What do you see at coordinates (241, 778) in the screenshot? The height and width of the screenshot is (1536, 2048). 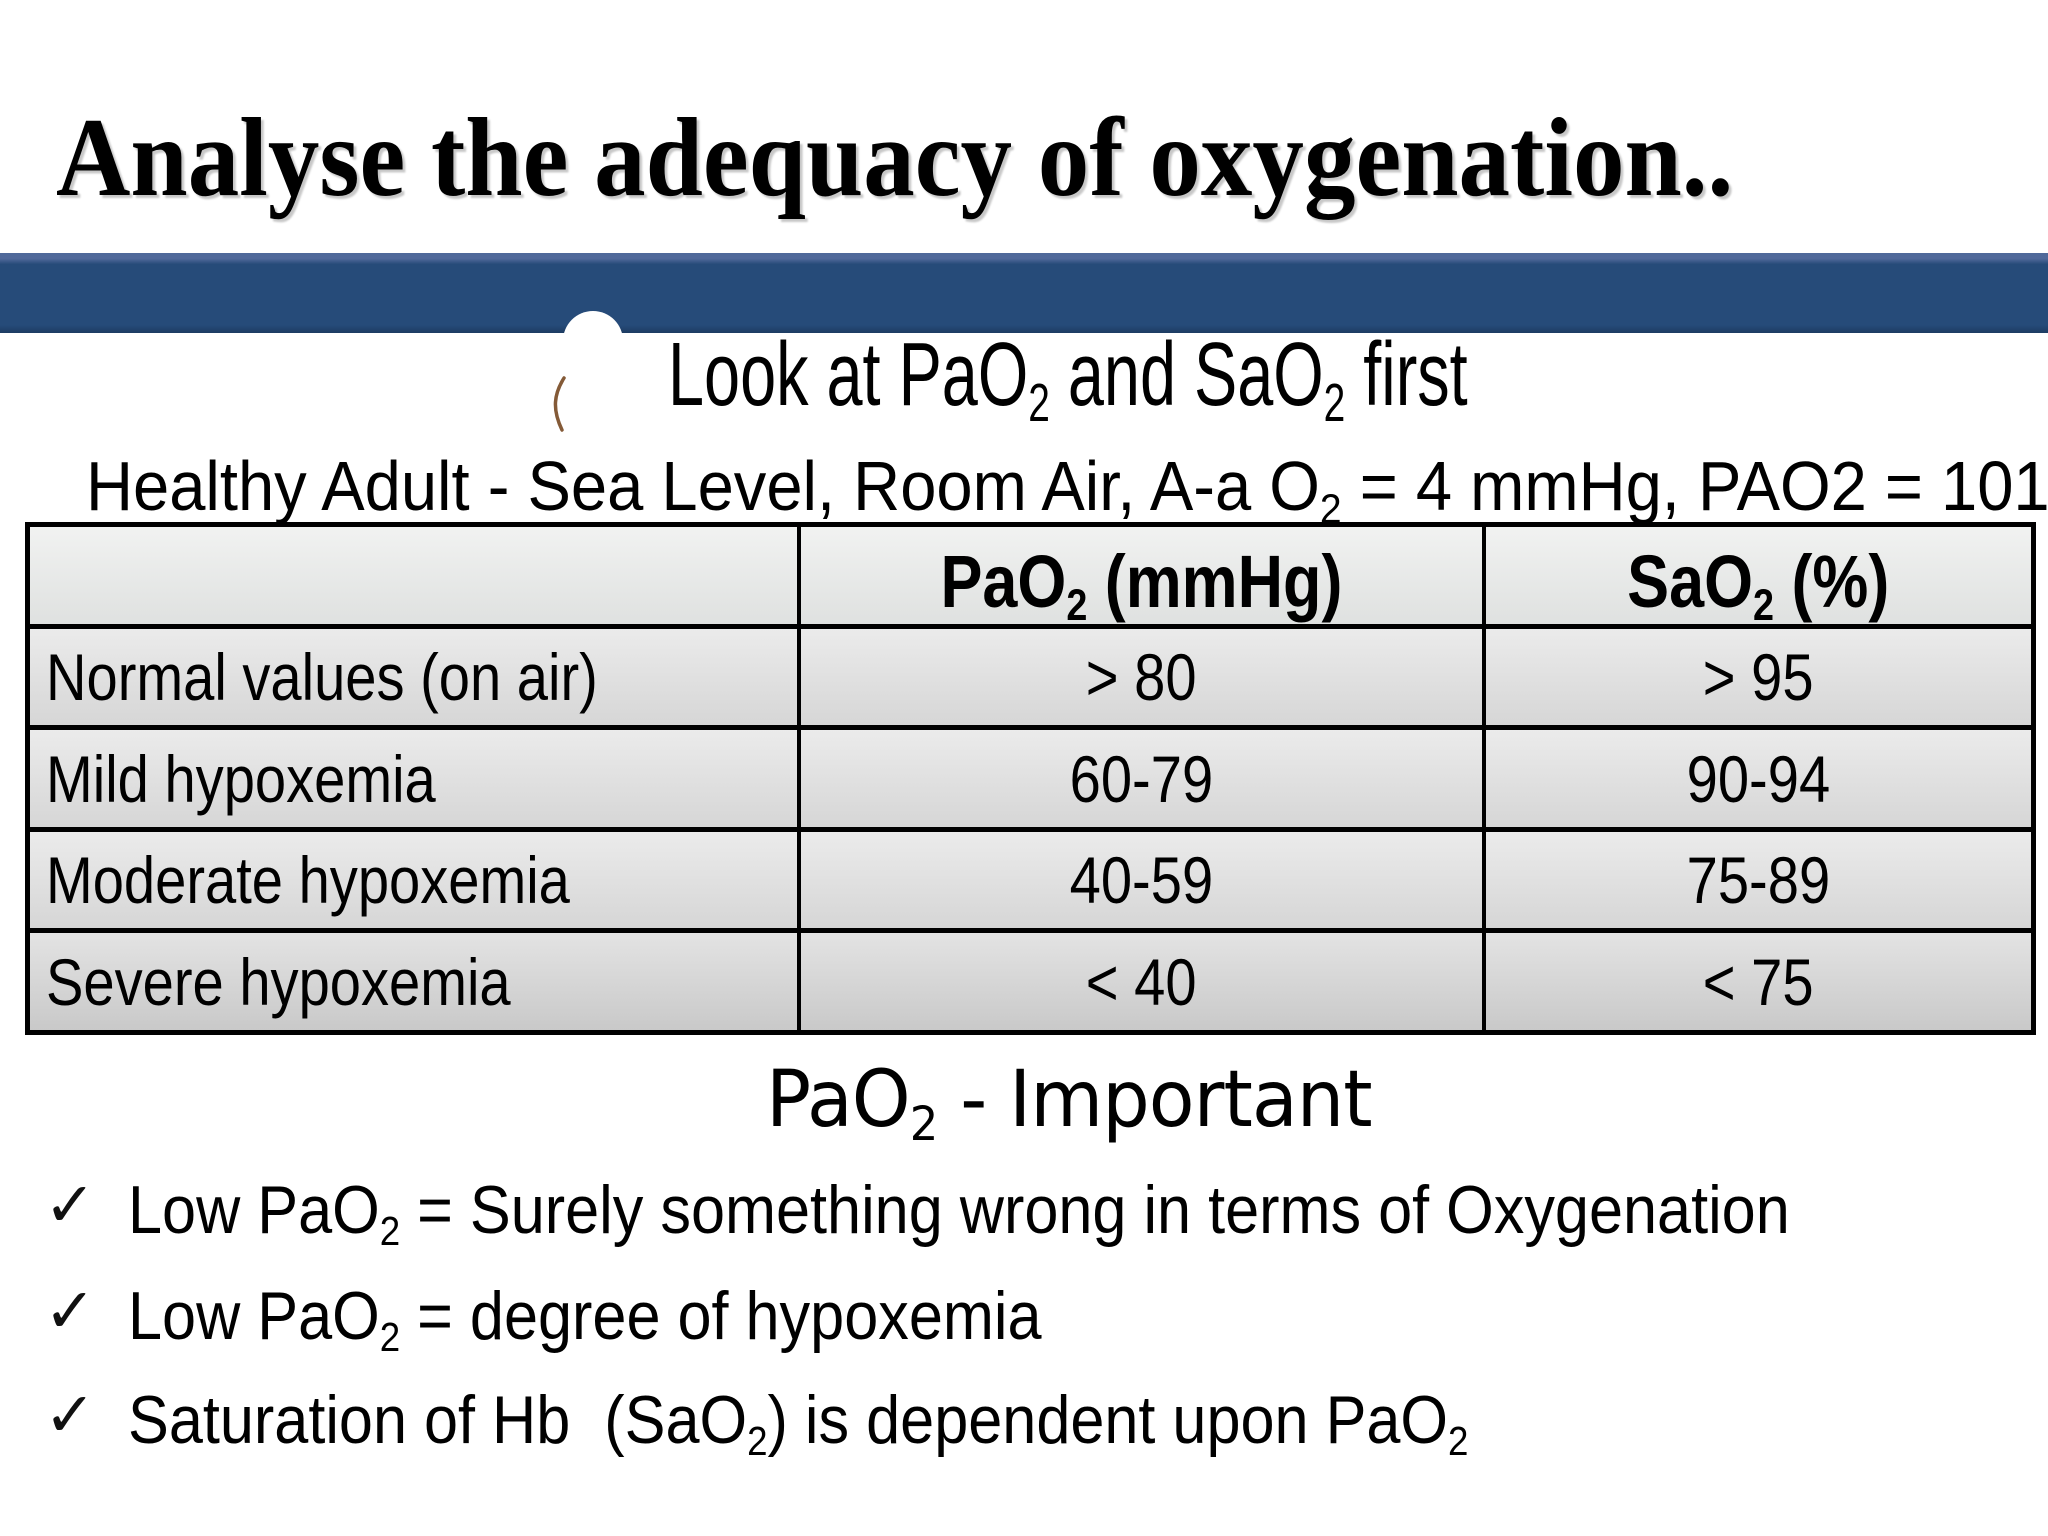 I see `row-label-text: Mild hypoxemia` at bounding box center [241, 778].